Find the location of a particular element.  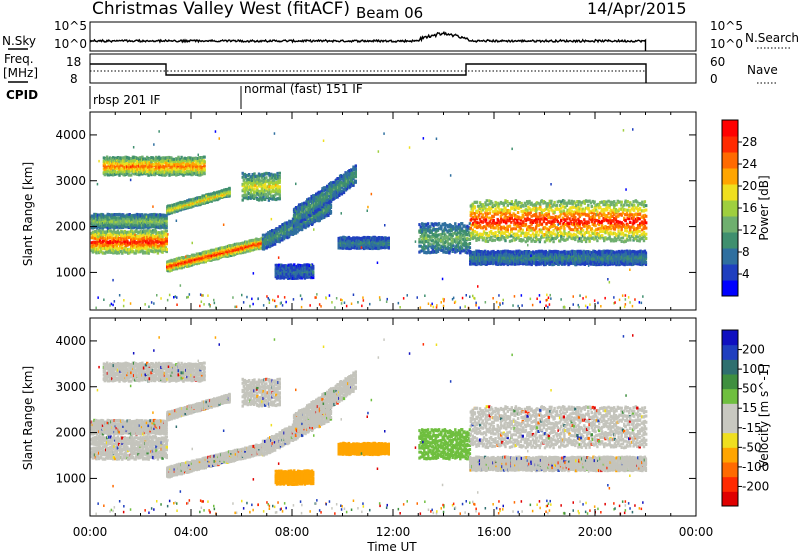

noise-right-tick-top: 10^5 is located at coordinates (726, 26).